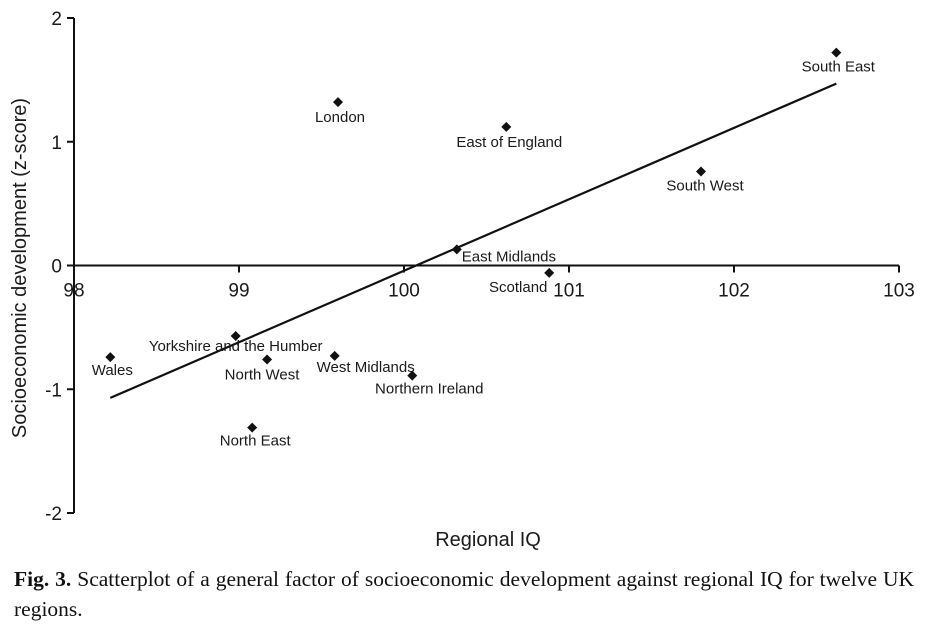 The height and width of the screenshot is (639, 944). I want to click on x-axis-title: Regional IQ, so click(488, 540).